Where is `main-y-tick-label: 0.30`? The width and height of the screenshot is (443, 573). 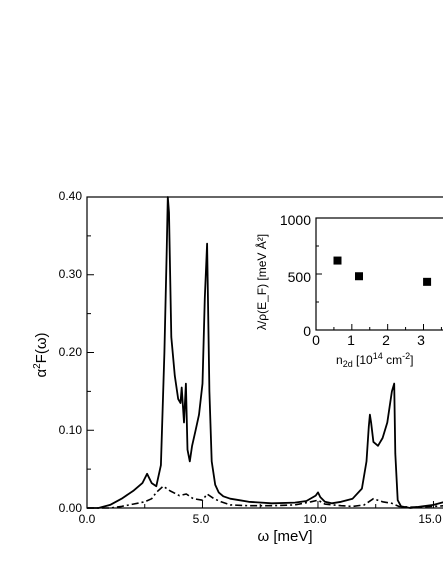
main-y-tick-label: 0.30 is located at coordinates (71, 274).